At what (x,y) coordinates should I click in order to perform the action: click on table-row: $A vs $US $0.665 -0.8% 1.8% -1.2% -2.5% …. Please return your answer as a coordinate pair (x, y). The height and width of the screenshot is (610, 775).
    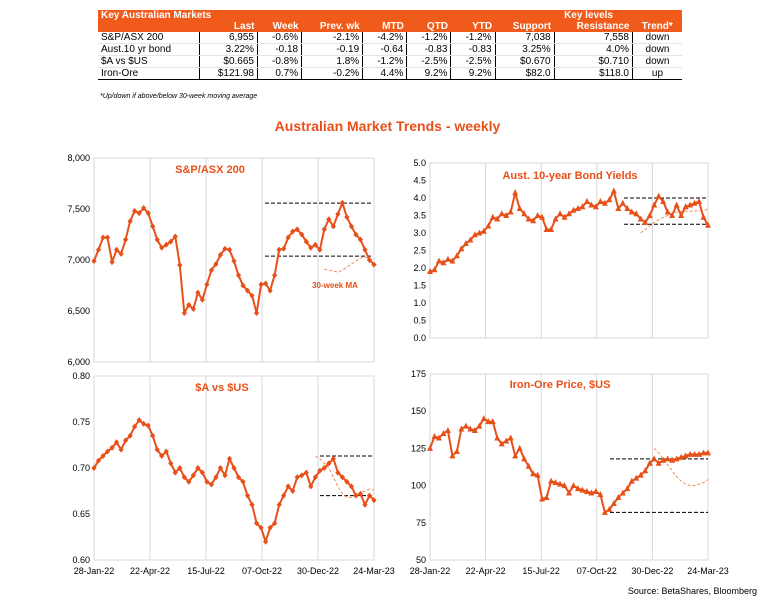
    Looking at the image, I should click on (390, 61).